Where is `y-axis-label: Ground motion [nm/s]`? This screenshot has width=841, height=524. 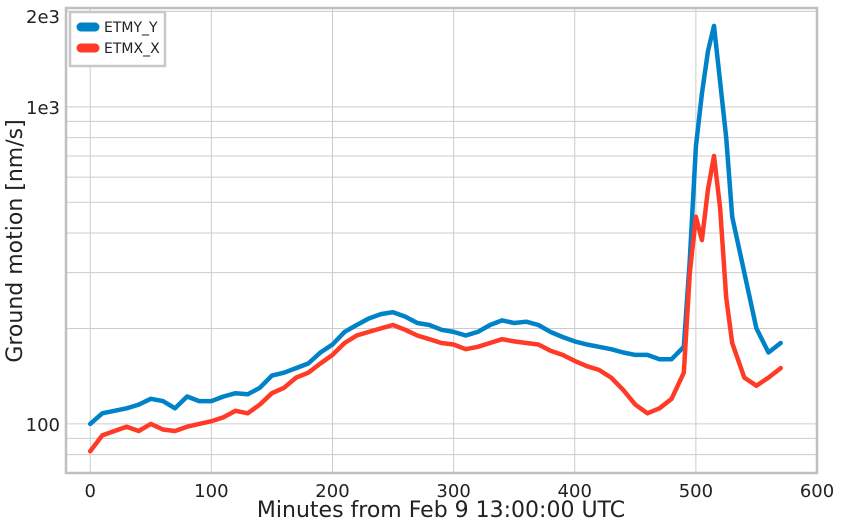 y-axis-label: Ground motion [nm/s] is located at coordinates (15, 240).